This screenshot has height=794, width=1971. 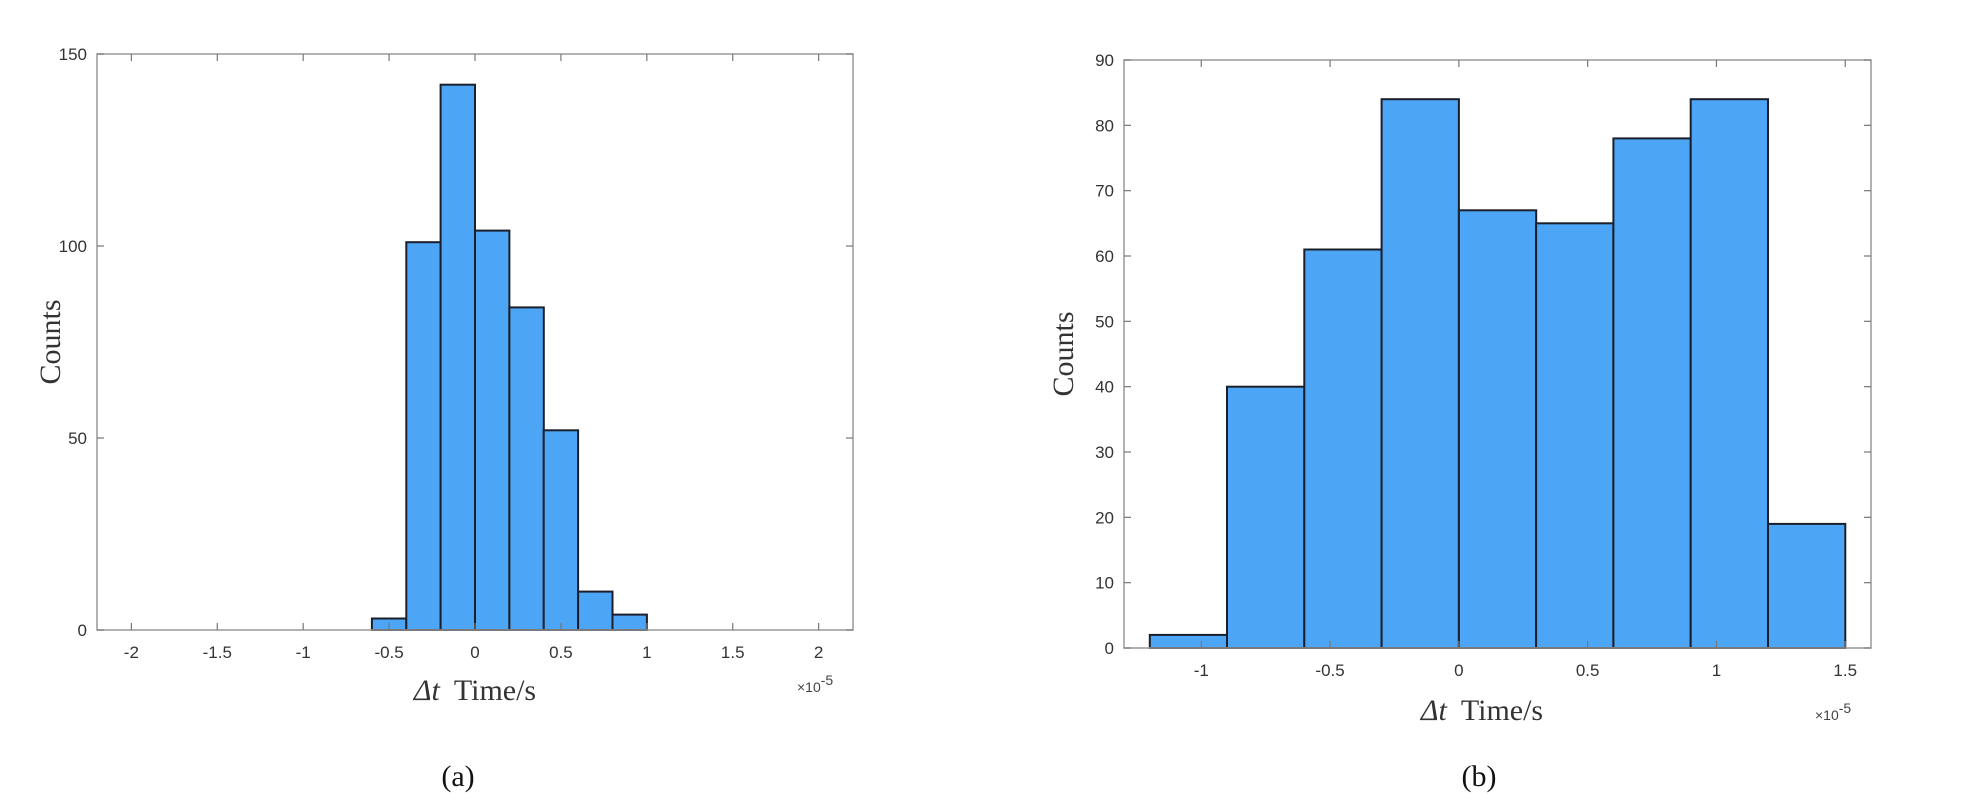 I want to click on x-tick-label-a-2: -1, so click(x=303, y=652).